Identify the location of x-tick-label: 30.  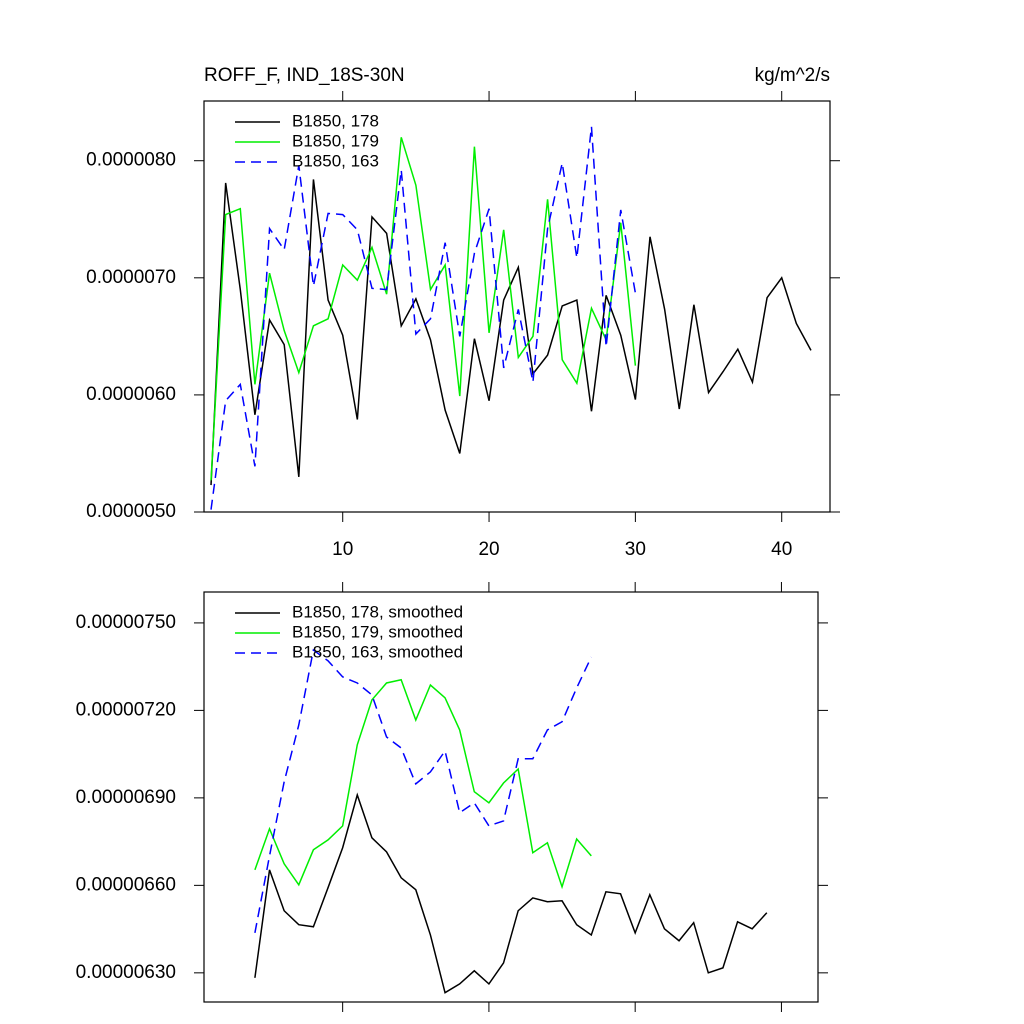
(635, 549).